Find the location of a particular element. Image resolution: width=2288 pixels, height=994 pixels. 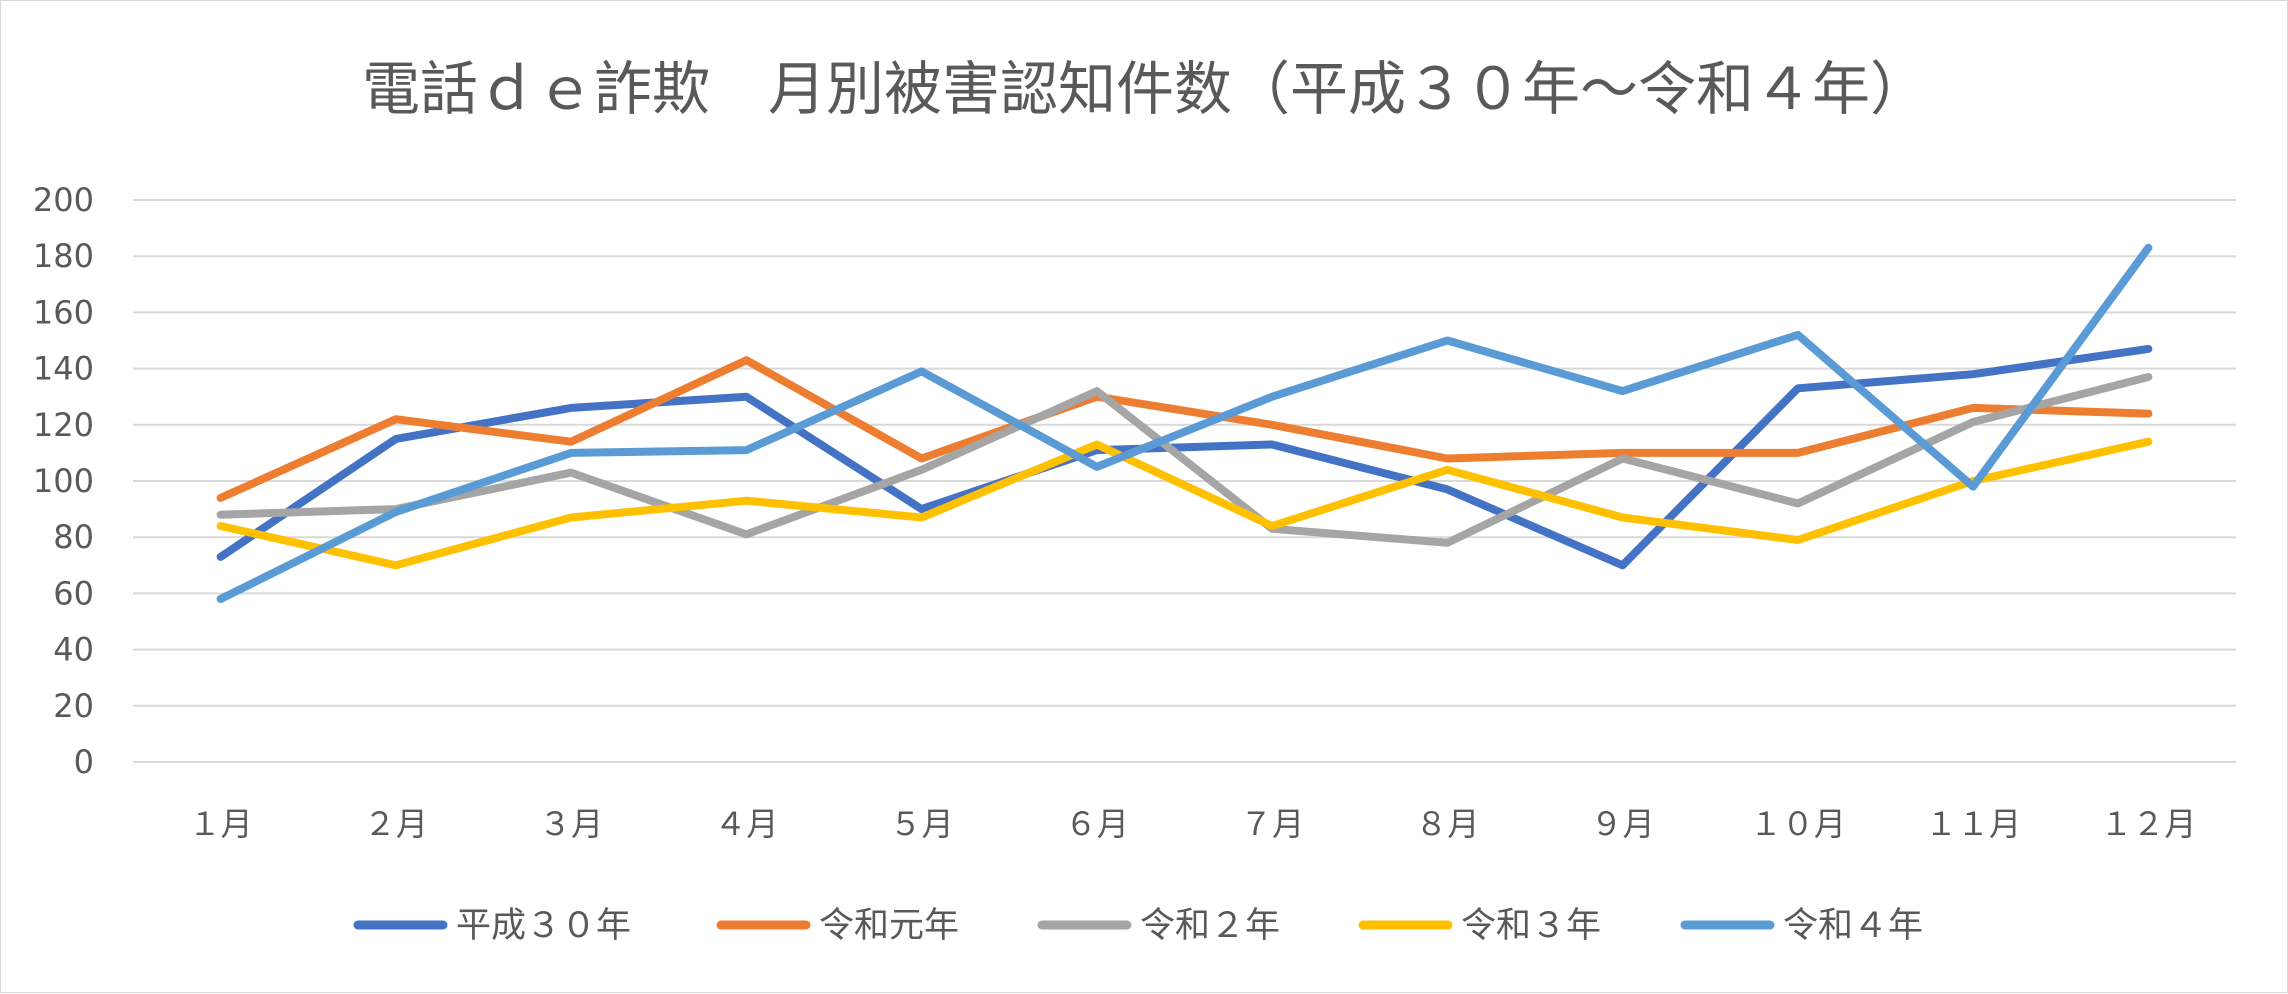

x-tick-label: １０月 is located at coordinates (1798, 824).